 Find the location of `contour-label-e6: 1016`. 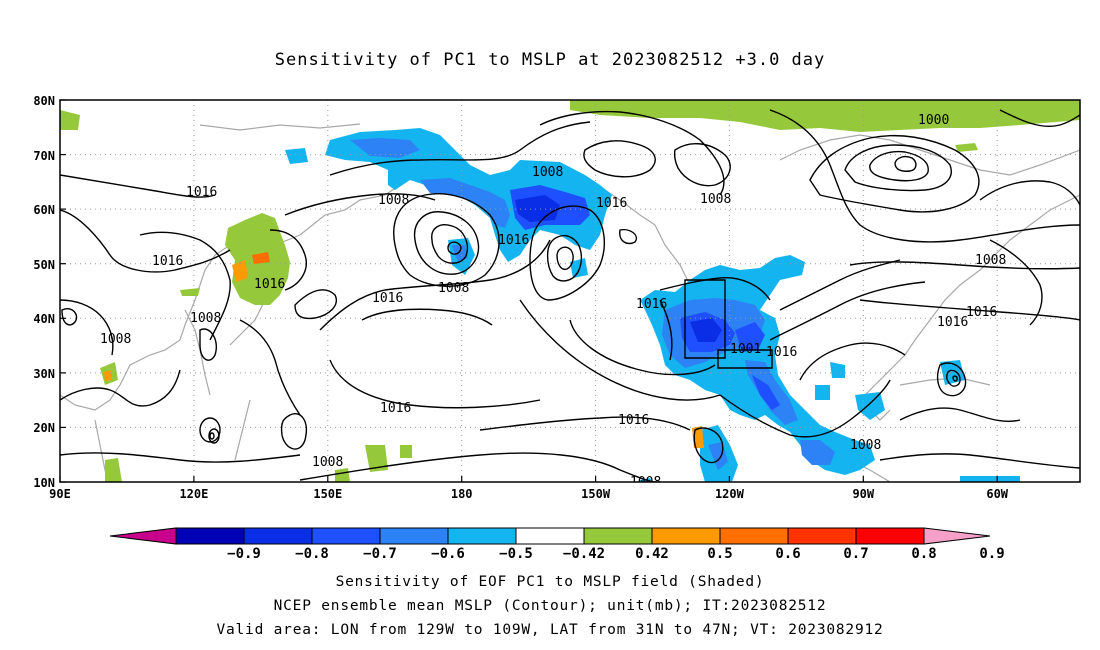

contour-label-e6: 1016 is located at coordinates (952, 322).